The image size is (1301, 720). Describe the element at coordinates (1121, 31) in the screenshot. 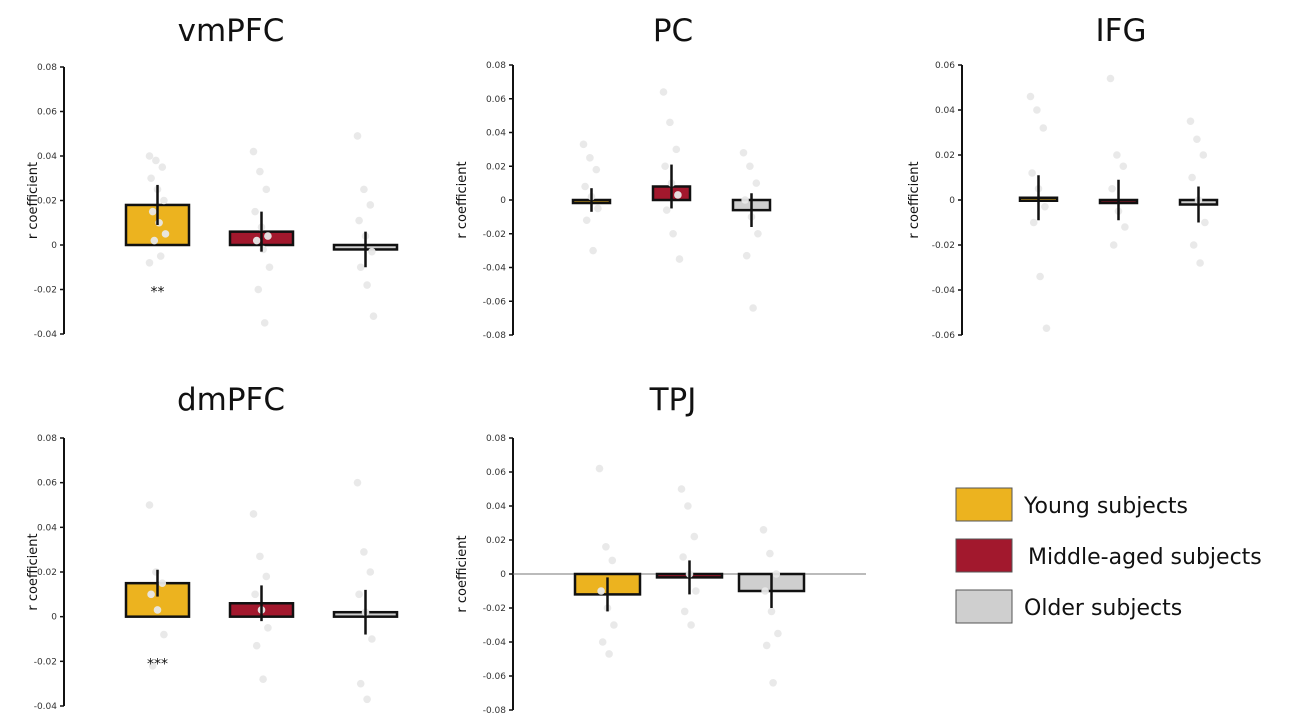

I see `panel-title: IFG` at that location.